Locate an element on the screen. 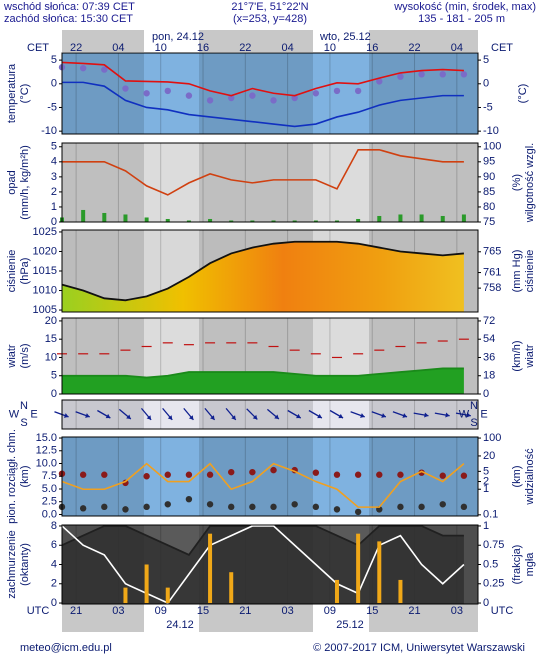  y2-tick-label: 90 is located at coordinates (489, 177).